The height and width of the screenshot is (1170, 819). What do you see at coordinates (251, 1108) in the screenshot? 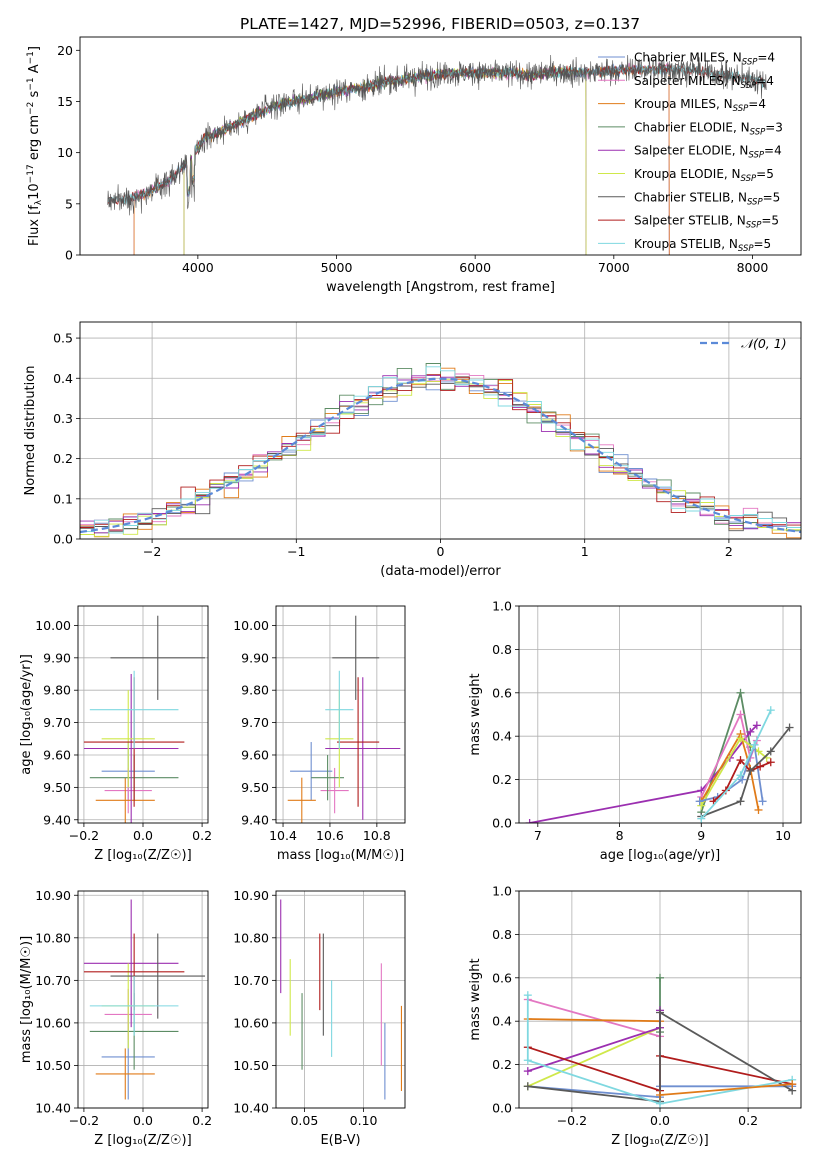
I see `y-tick-label: 10.40` at bounding box center [251, 1108].